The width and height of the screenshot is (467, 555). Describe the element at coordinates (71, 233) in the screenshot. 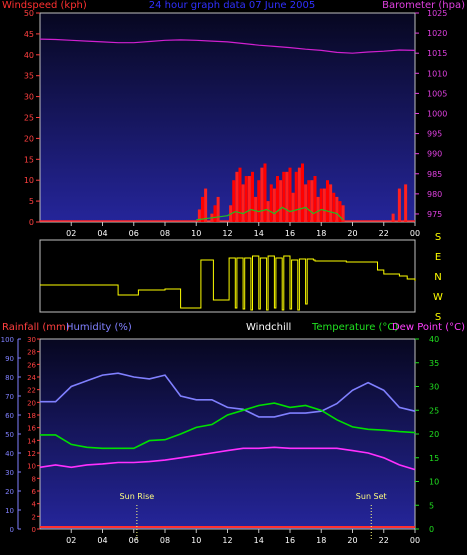

I see `x-tick-label: 02` at that location.